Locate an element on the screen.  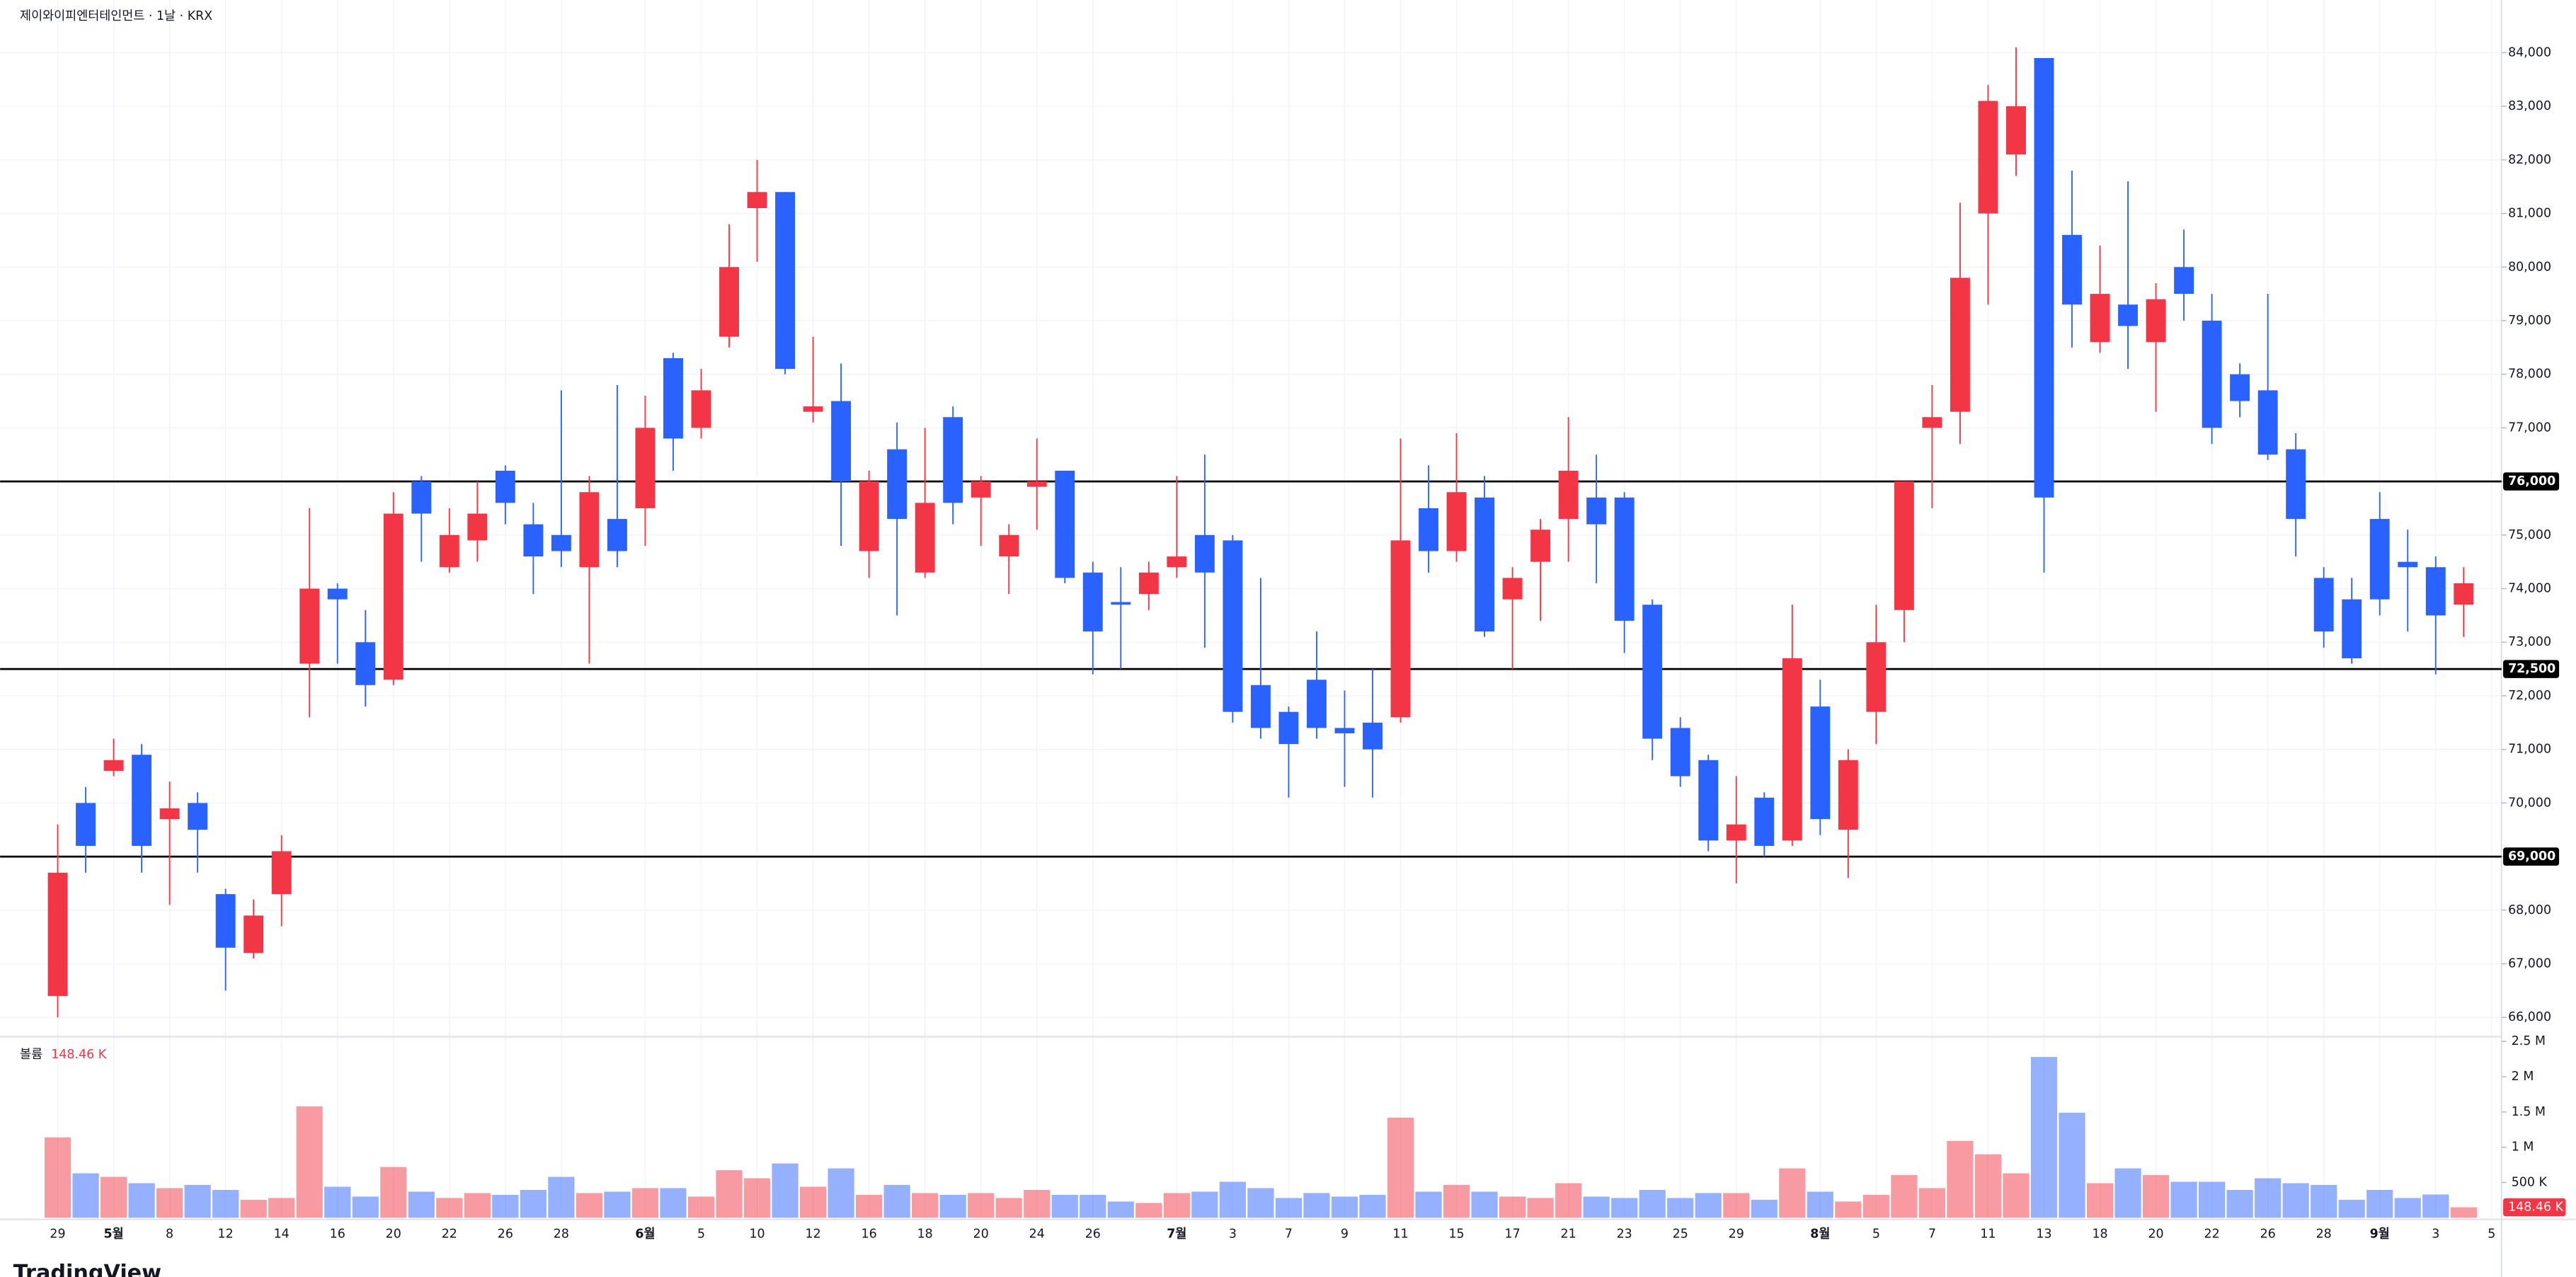
y-tick-label: 72,000 is located at coordinates (2529, 696).